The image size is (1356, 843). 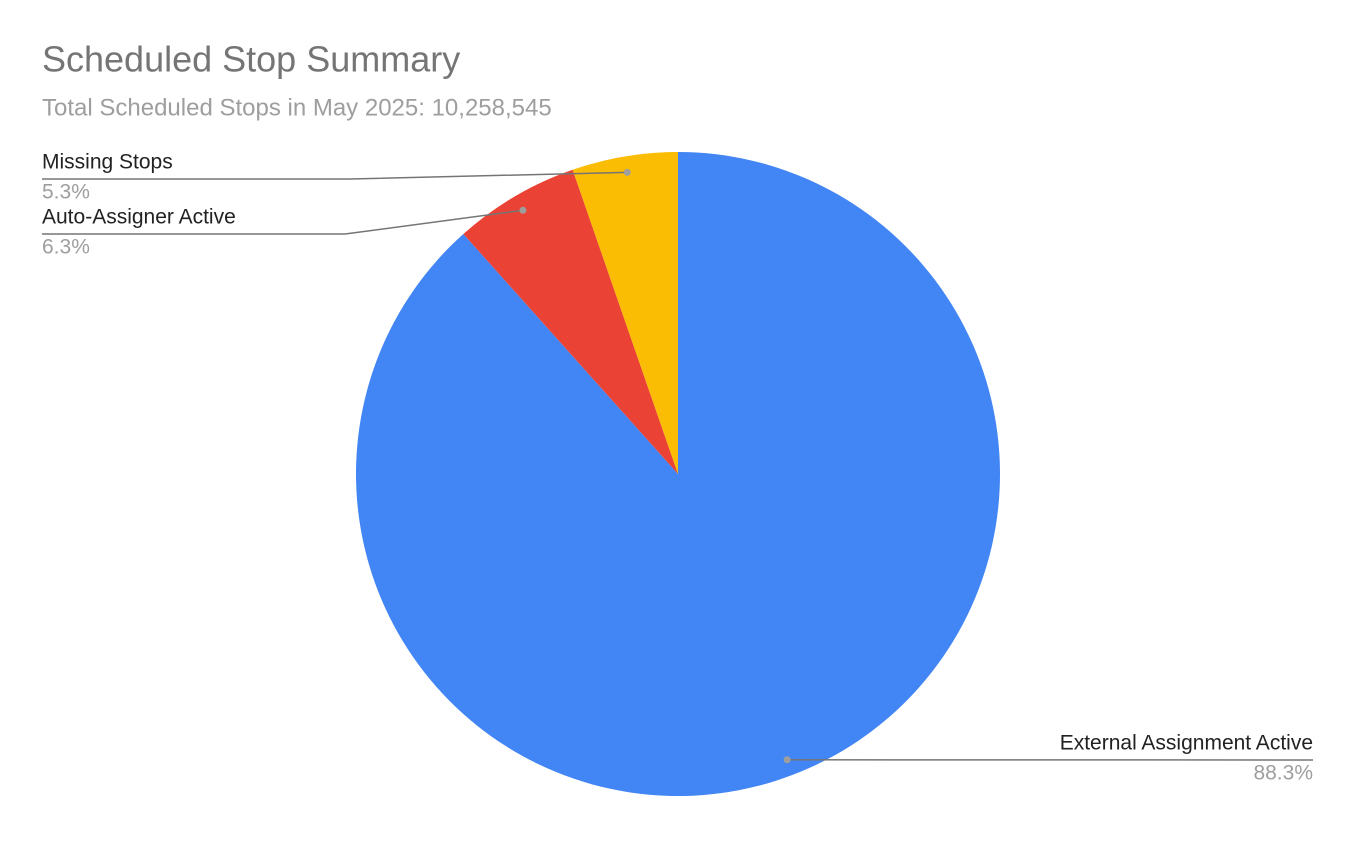 I want to click on slice-label: Missing Stops, so click(x=107, y=162).